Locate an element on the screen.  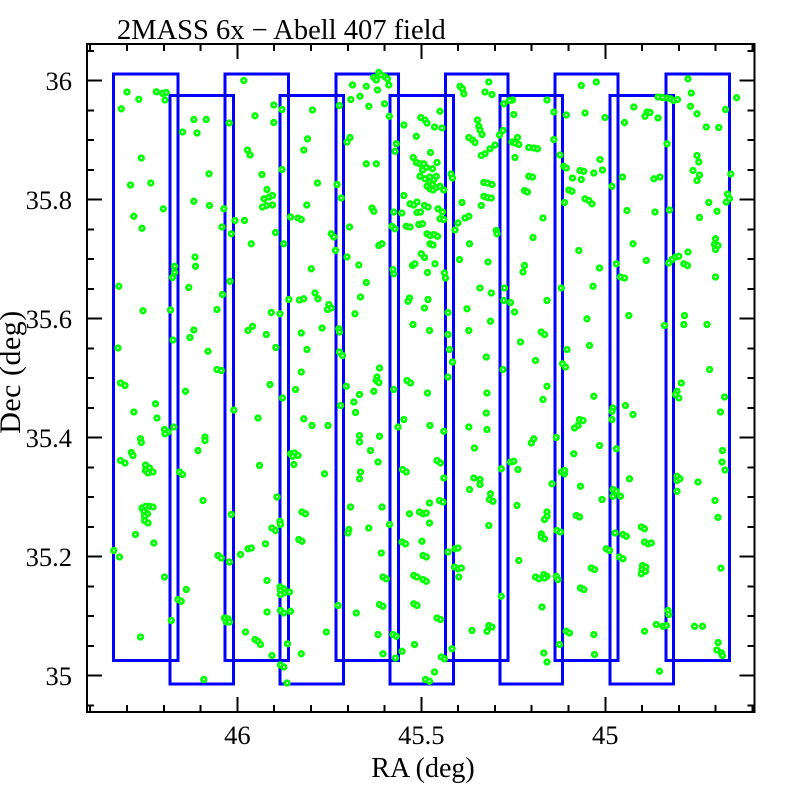
svg-text: RA (deg) is located at coordinates (422, 768).